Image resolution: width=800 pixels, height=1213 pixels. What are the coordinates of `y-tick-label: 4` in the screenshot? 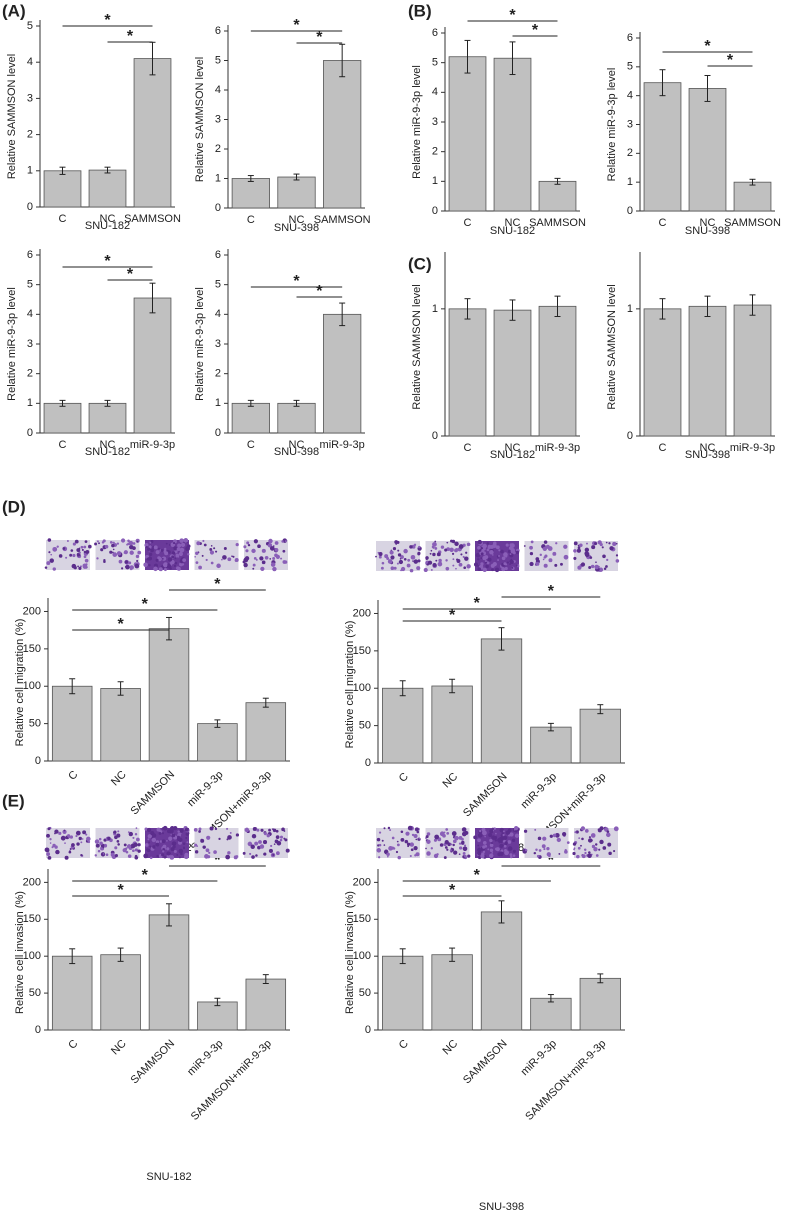 It's located at (435, 92).